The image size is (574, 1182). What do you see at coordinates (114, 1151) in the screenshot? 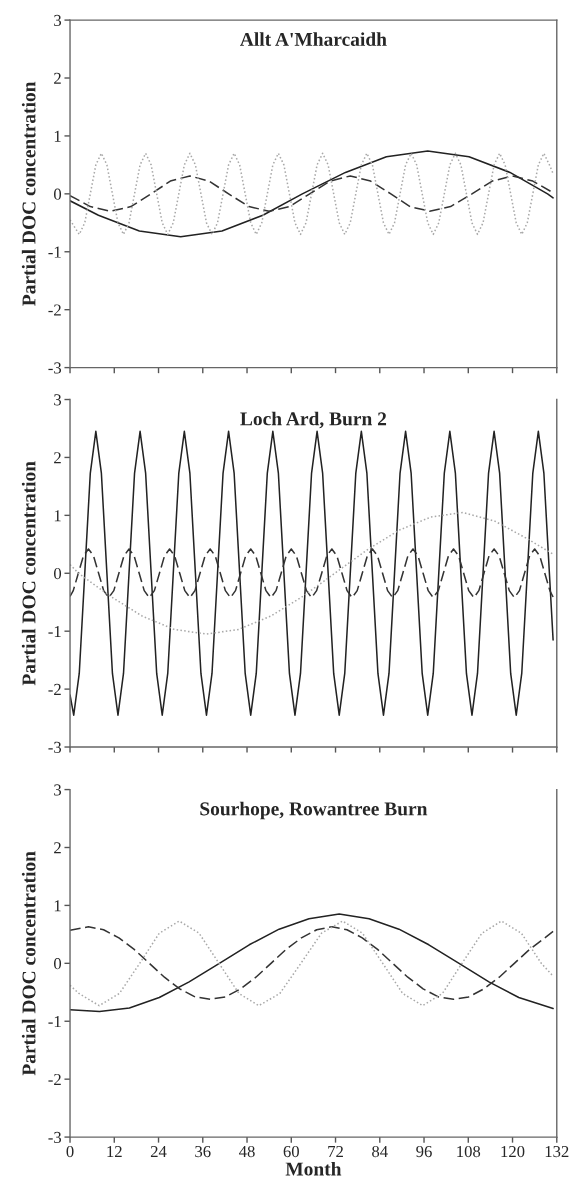
I see `x-tick-label: 12` at bounding box center [114, 1151].